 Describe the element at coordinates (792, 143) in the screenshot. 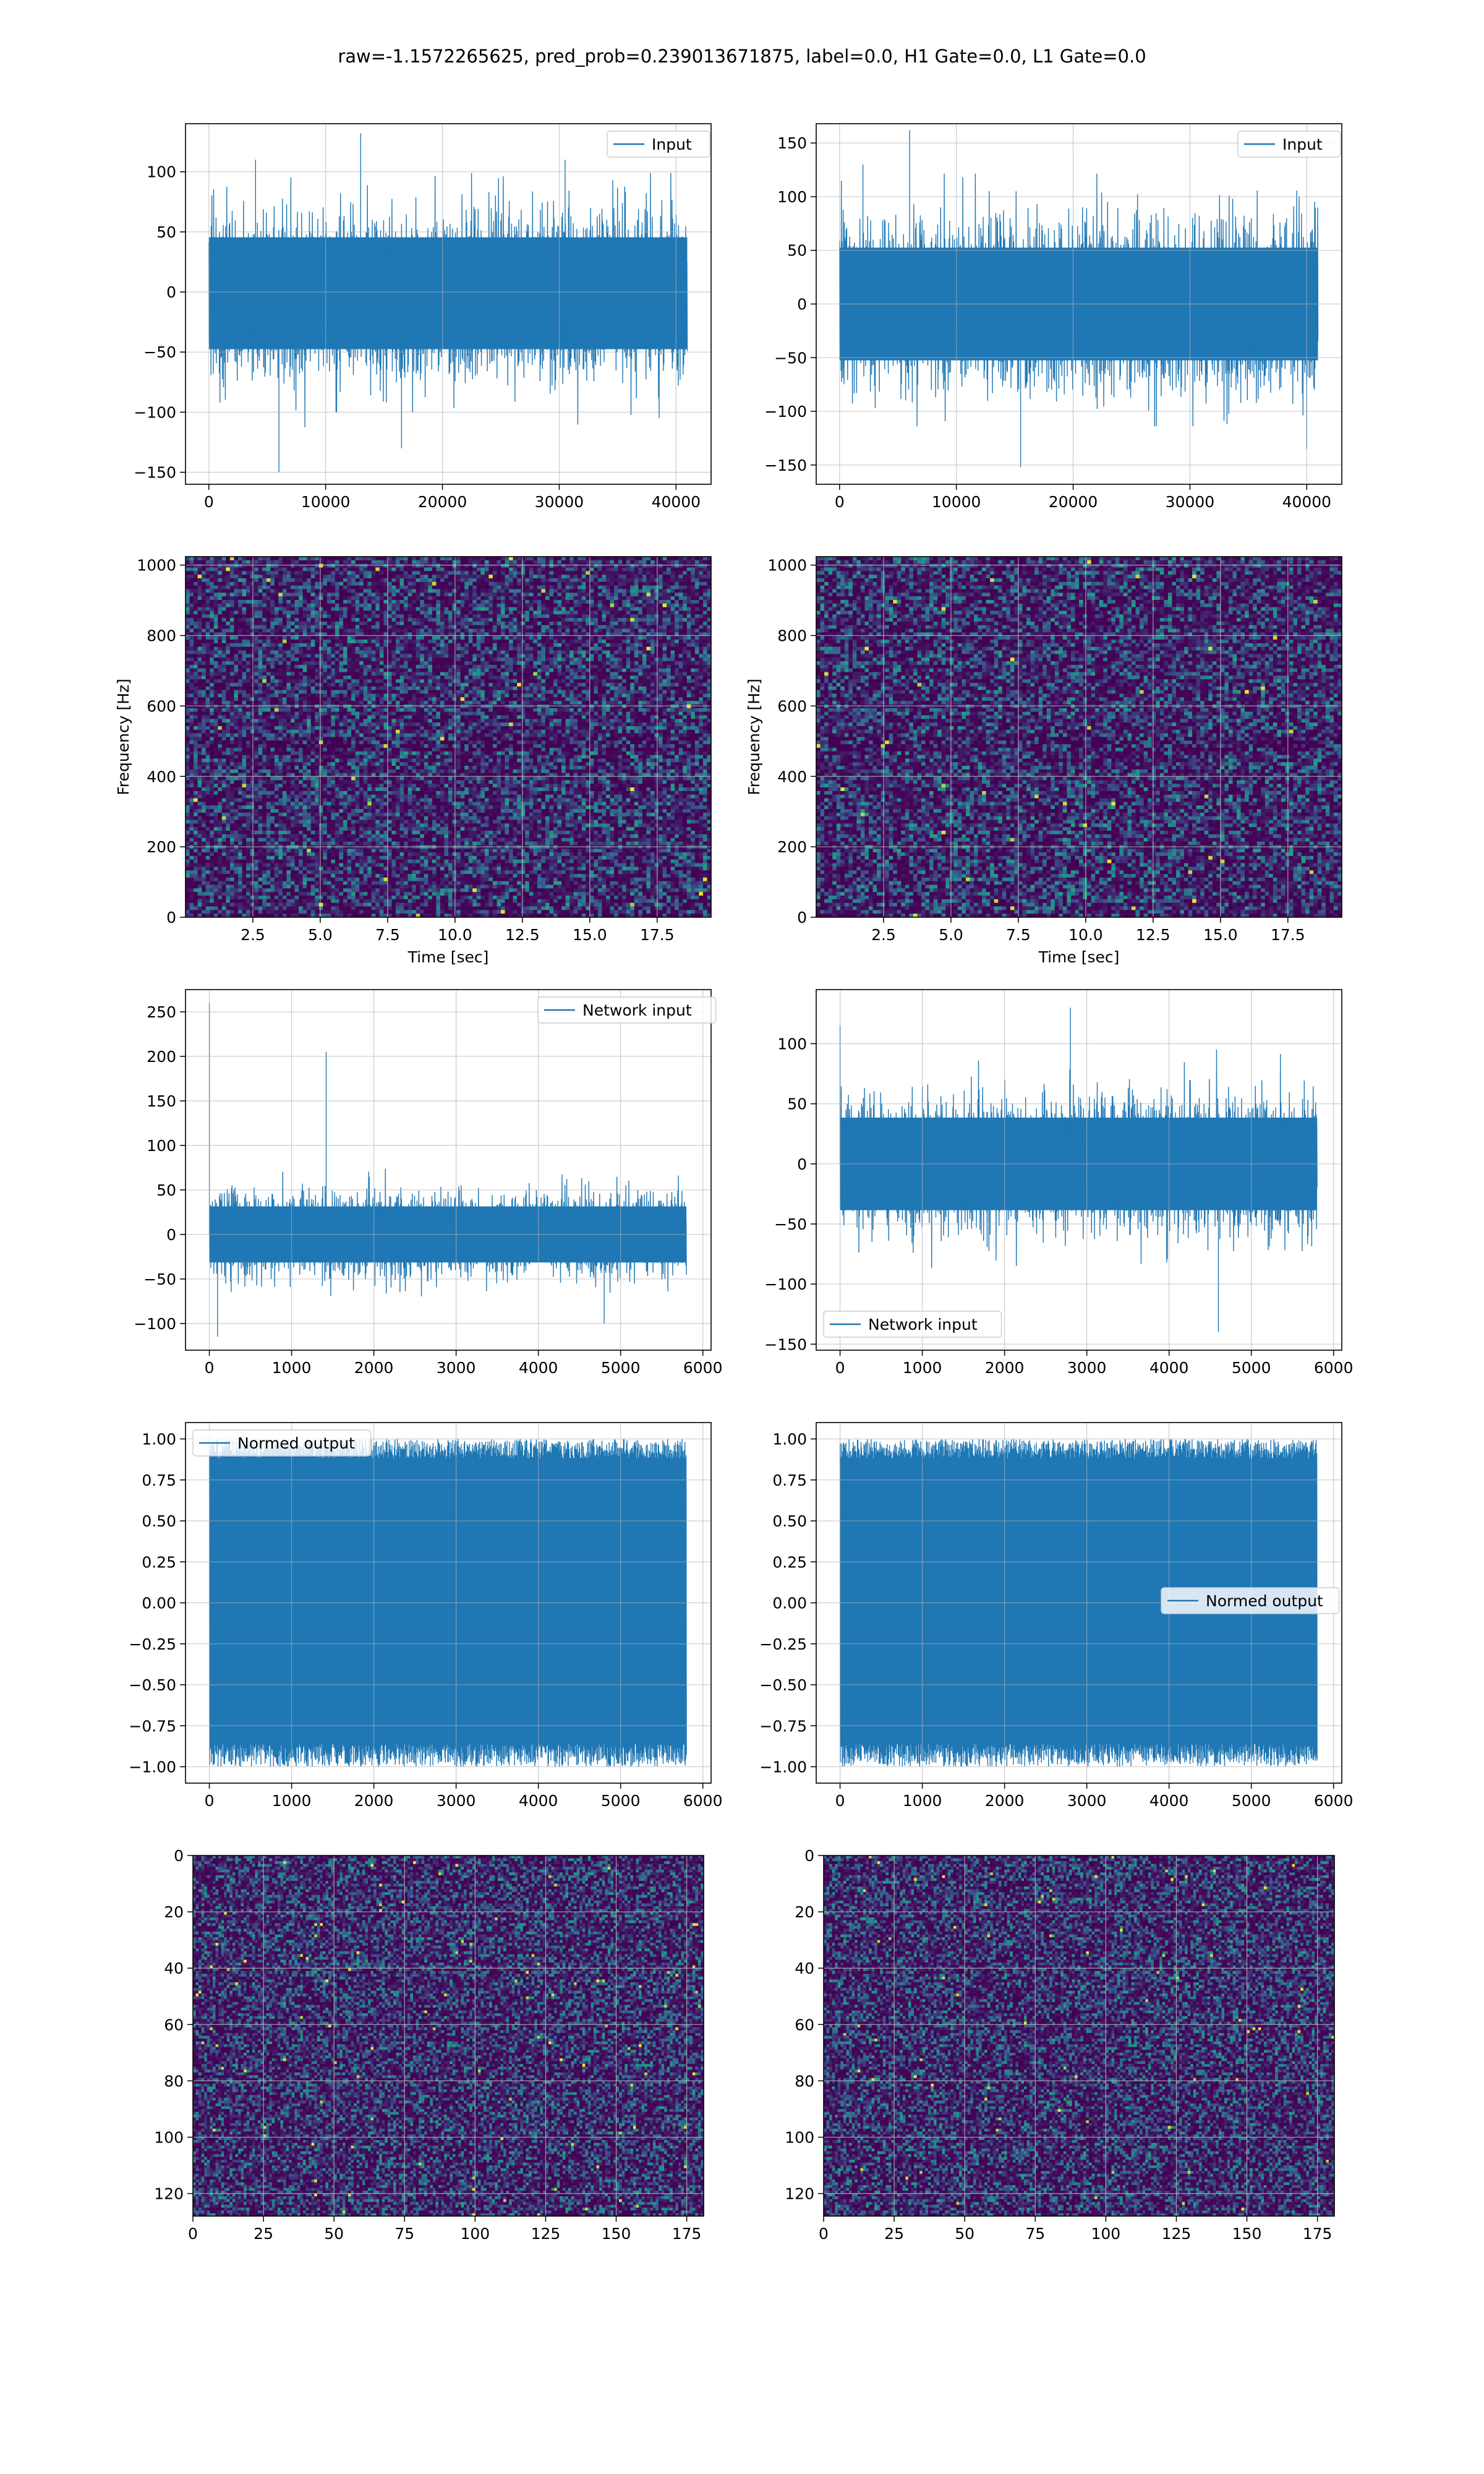

I see `y-tick-label: 150` at that location.